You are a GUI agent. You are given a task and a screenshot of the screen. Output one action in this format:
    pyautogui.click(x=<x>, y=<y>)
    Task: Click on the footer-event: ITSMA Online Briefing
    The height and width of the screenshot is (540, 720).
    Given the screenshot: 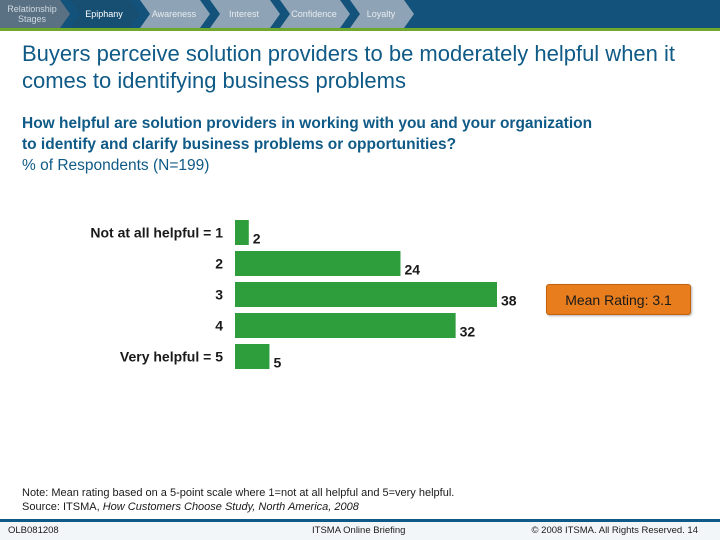 What is the action you would take?
    pyautogui.click(x=359, y=530)
    